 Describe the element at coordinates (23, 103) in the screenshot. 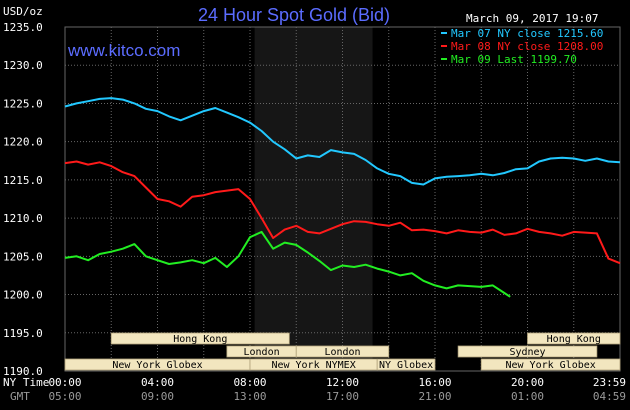

I see `y-tick-label: 1225.0` at that location.